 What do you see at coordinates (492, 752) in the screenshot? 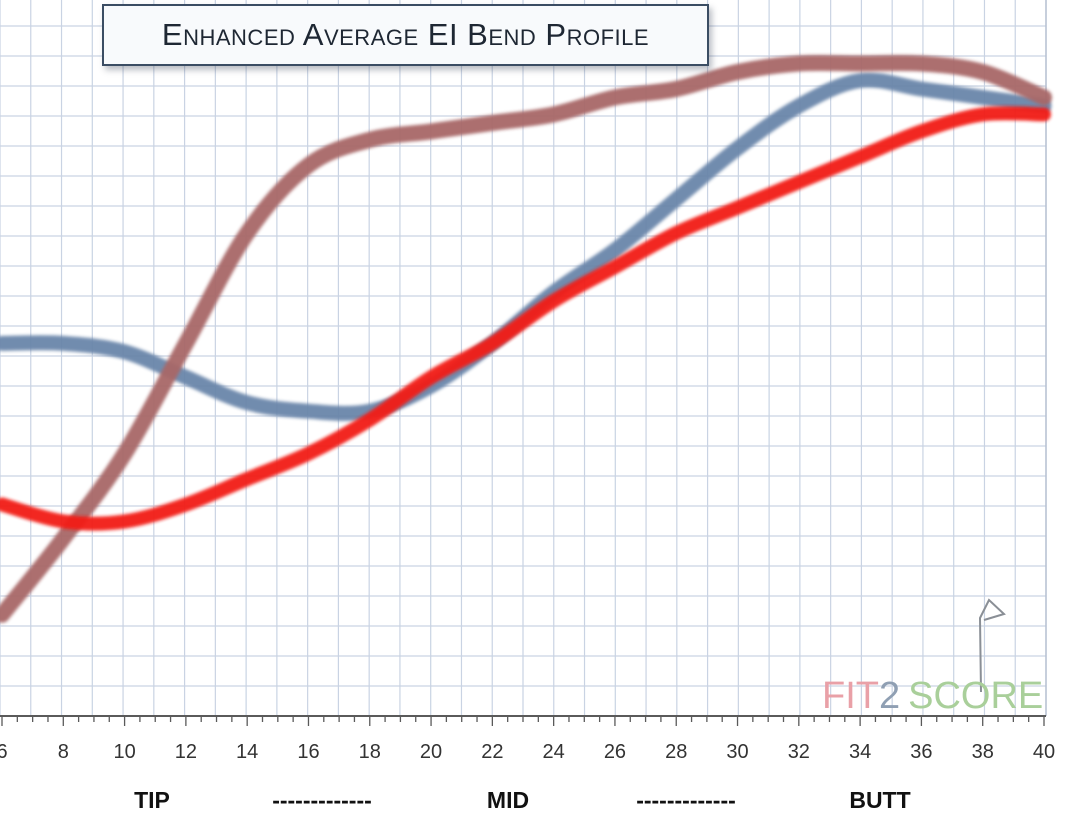
I see `x-tick-label: 22` at bounding box center [492, 752].